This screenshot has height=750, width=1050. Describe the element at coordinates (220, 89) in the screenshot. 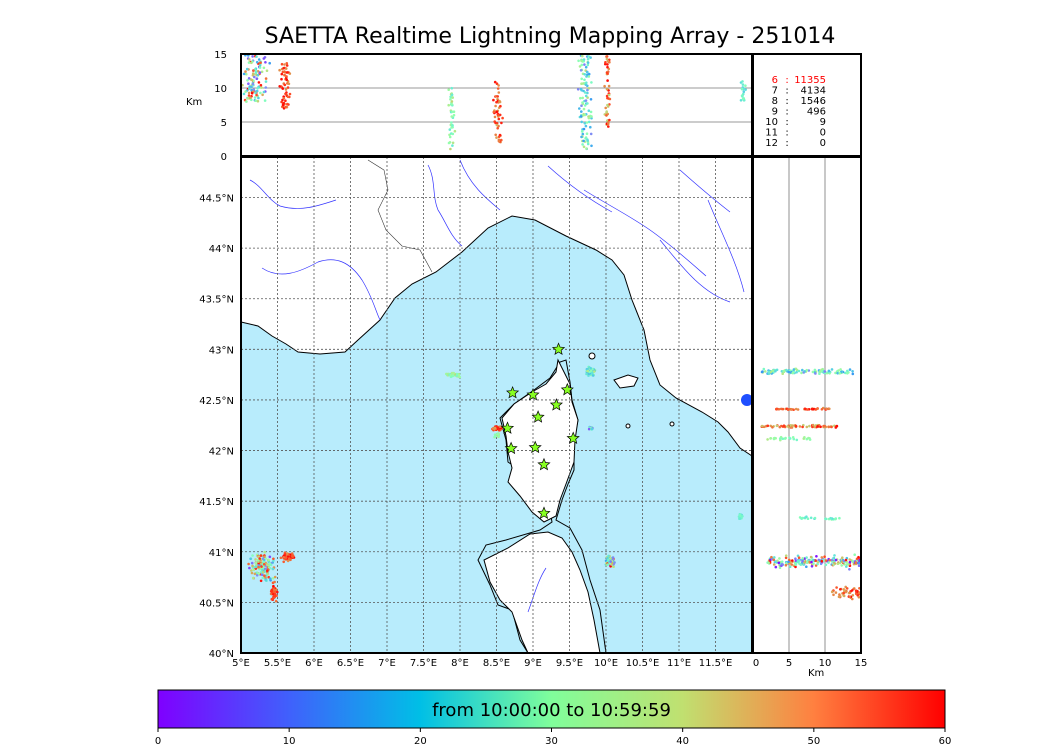

I see `altitude-tick-label: 10` at that location.